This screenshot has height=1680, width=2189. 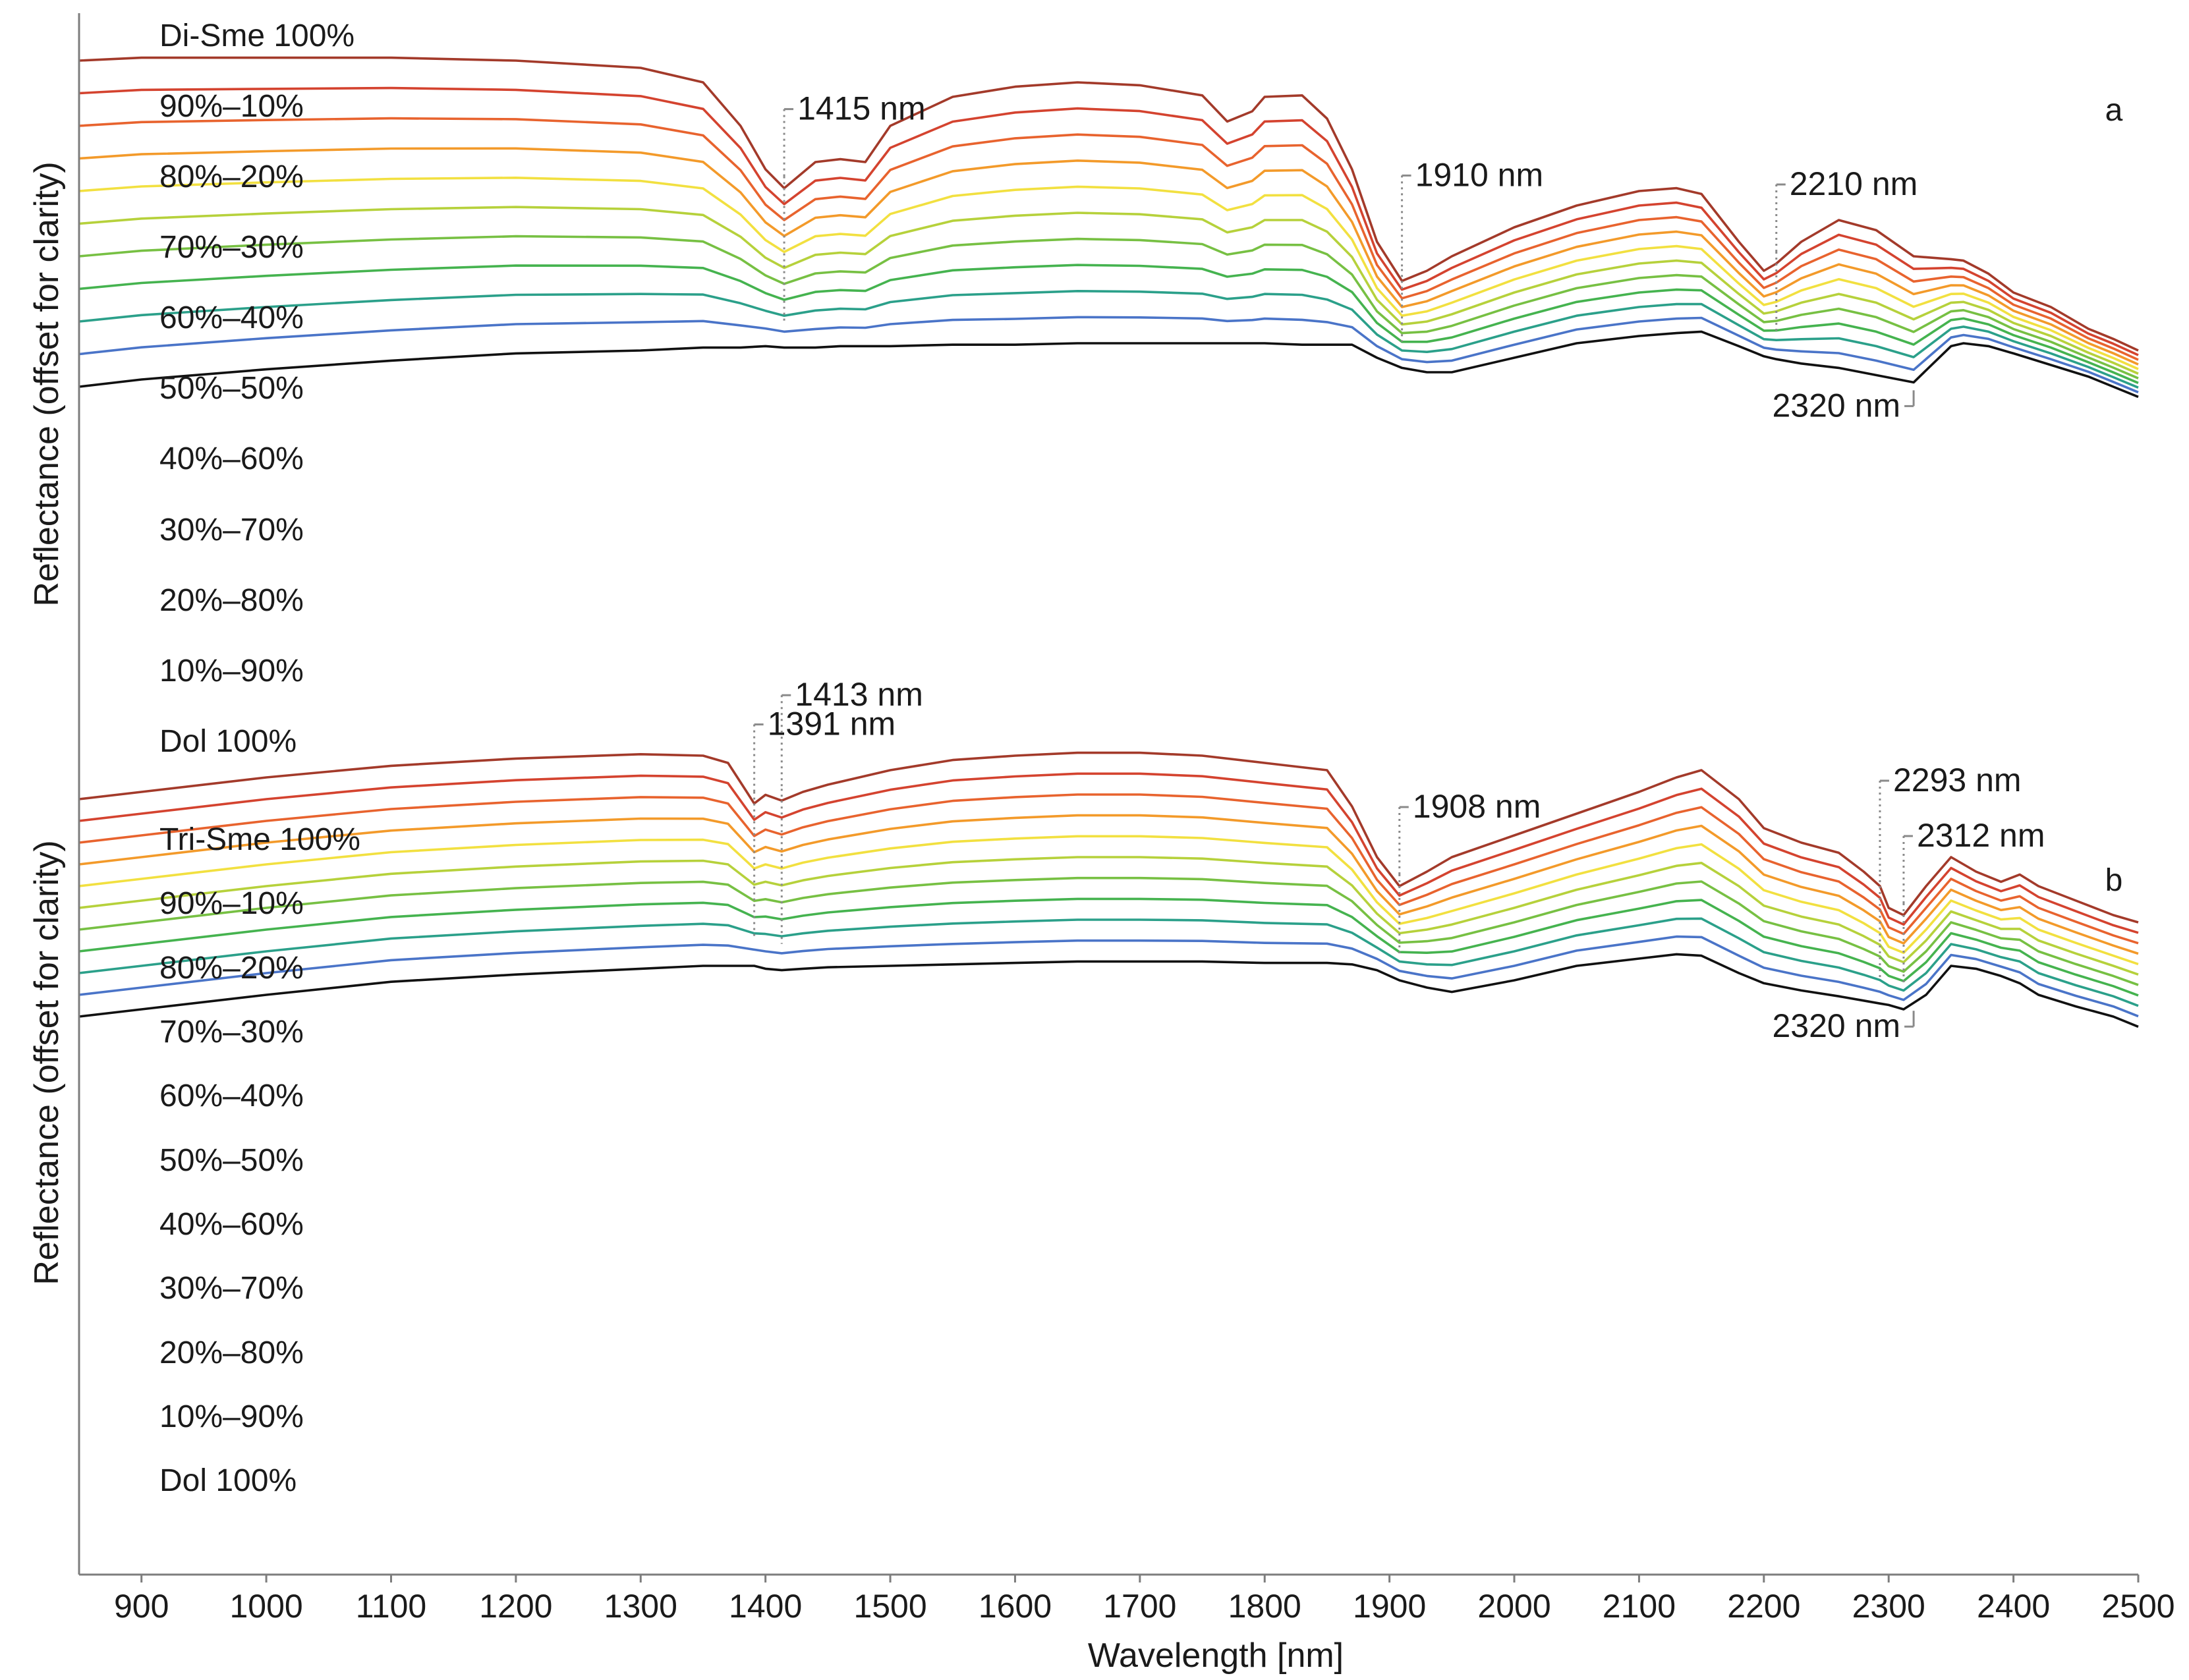 What do you see at coordinates (2114, 880) in the screenshot?
I see `panel-letter-b: b` at bounding box center [2114, 880].